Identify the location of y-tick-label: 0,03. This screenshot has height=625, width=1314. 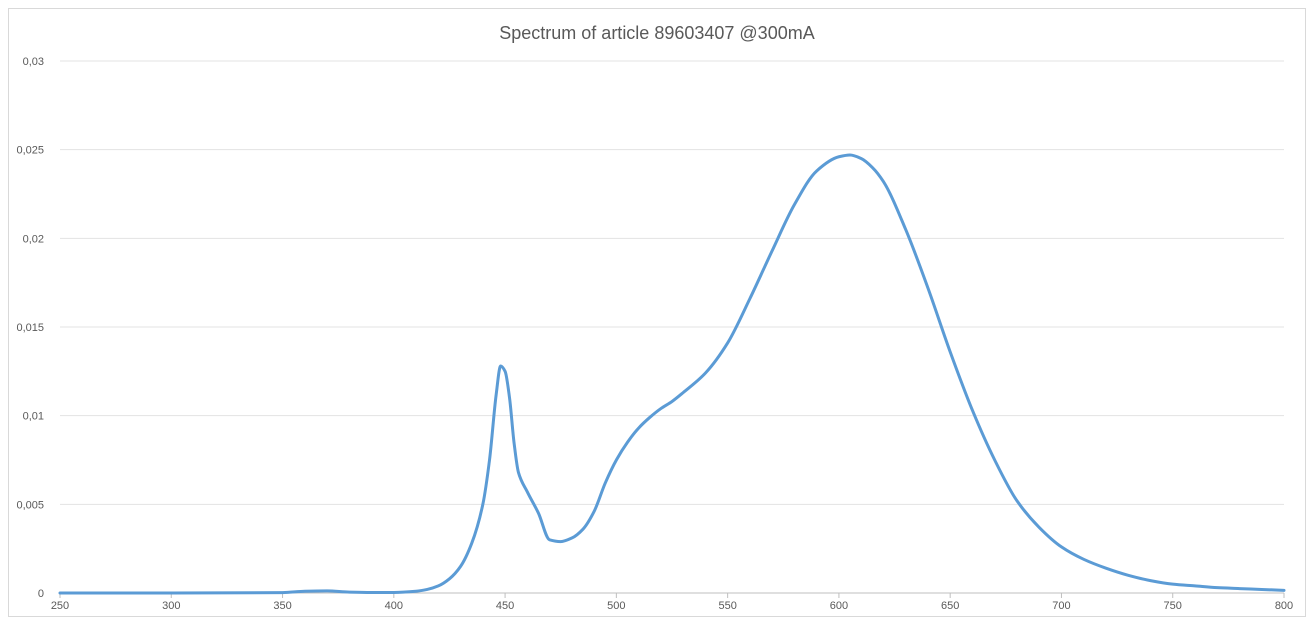
(33, 62).